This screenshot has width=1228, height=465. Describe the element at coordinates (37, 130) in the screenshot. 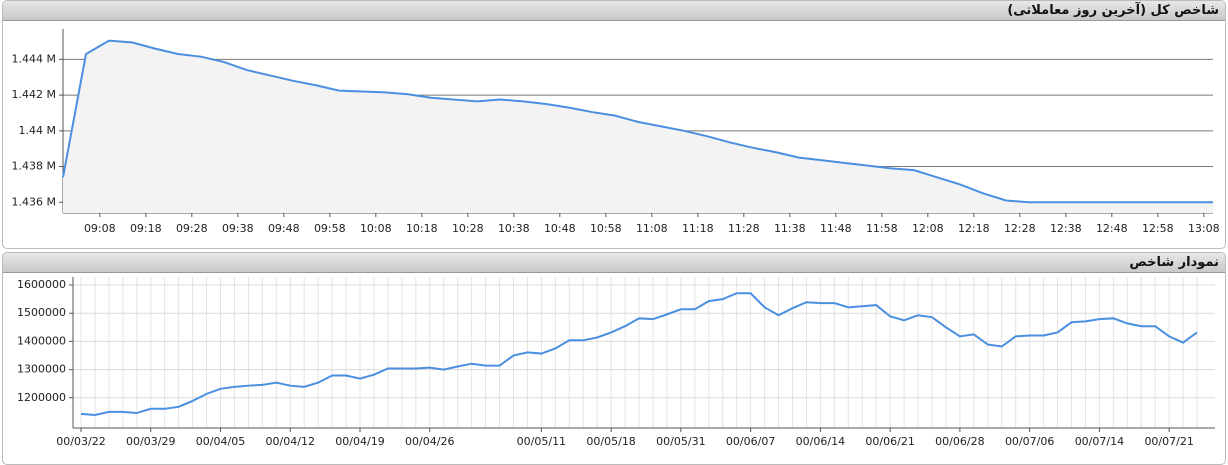

I see `y-tick-label: 1.44 M` at that location.